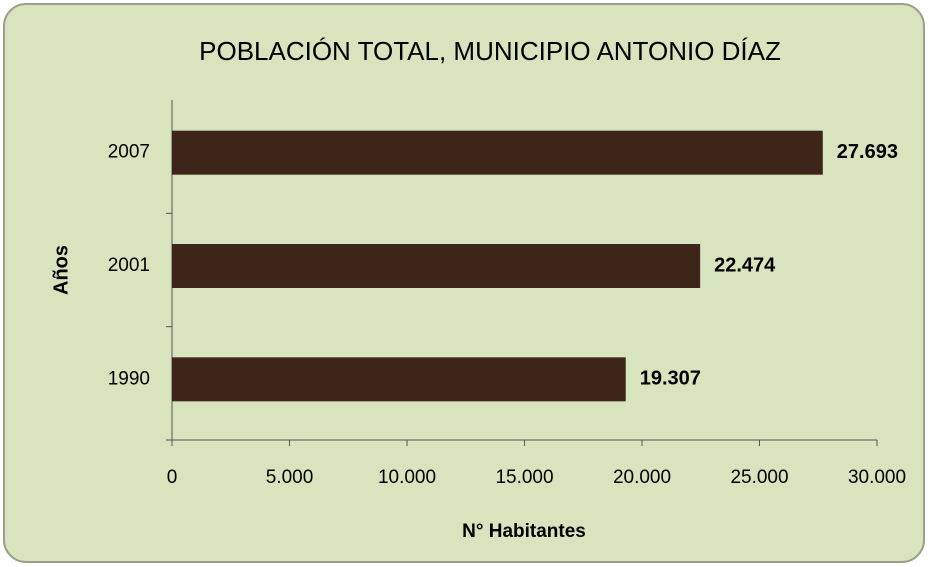 The height and width of the screenshot is (567, 929). Describe the element at coordinates (745, 265) in the screenshot. I see `value-label: 22.474` at that location.